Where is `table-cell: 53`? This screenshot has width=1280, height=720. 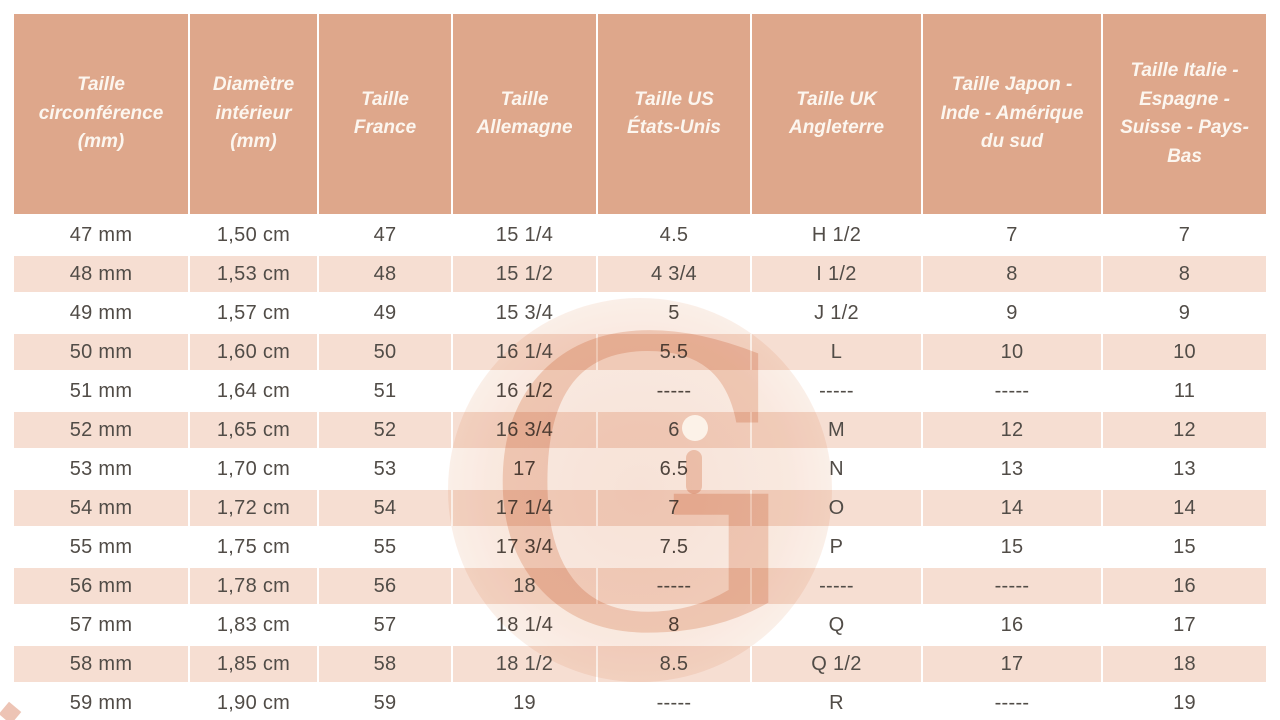
table-cell: 53 is located at coordinates (385, 469).